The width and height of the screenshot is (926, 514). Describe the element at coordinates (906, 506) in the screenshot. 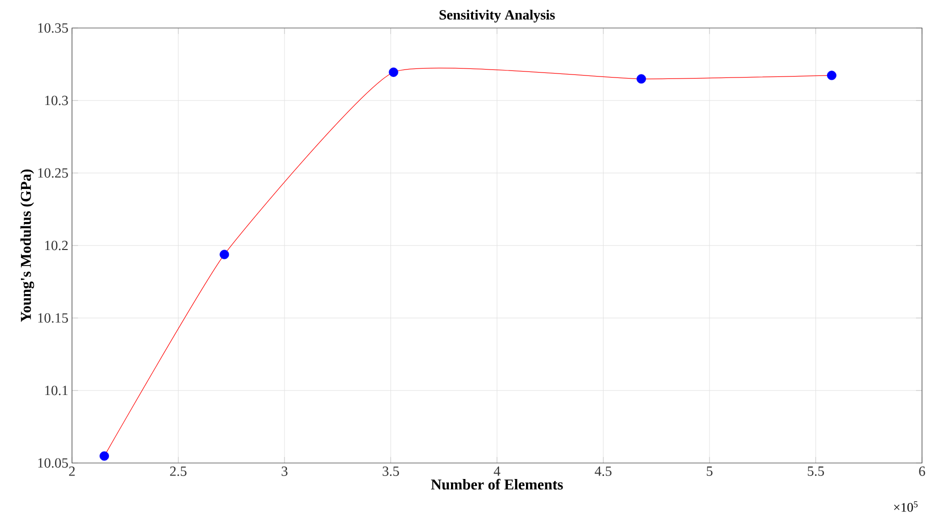

I see `text: ×10$^{5}$` at that location.